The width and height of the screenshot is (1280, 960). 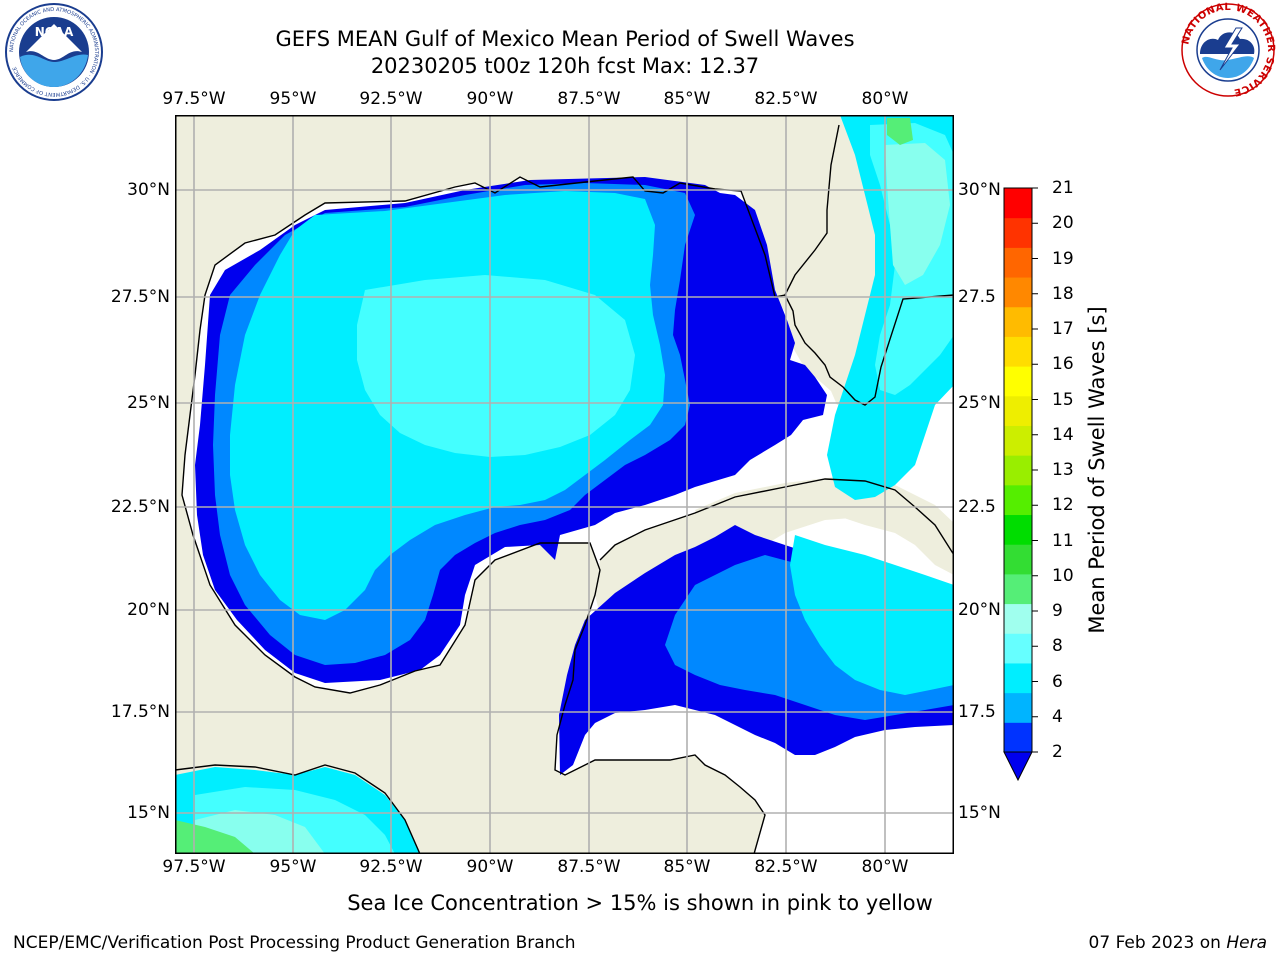 What do you see at coordinates (565, 66) in the screenshot?
I see `map-subtitle: 20230205 t00z 120h fcst Max: 12.37` at bounding box center [565, 66].